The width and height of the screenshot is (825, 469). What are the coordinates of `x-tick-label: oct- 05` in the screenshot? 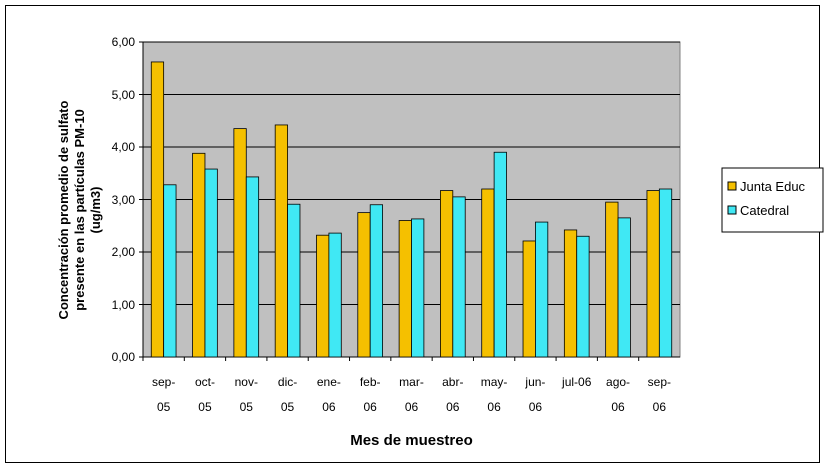 It's located at (204, 394).